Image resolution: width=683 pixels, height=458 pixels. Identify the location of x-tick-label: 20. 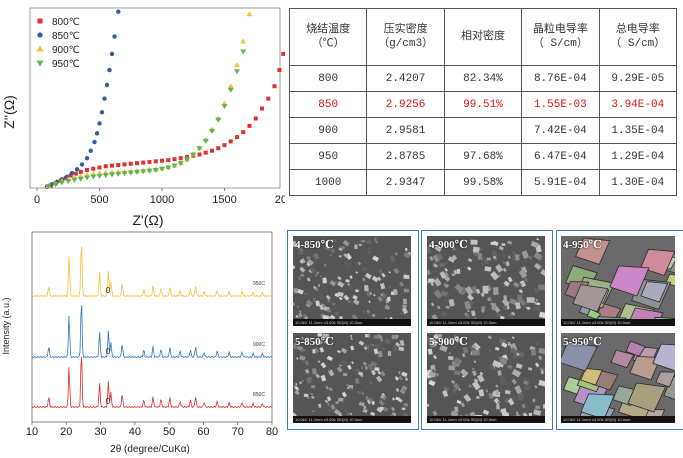
(66, 432).